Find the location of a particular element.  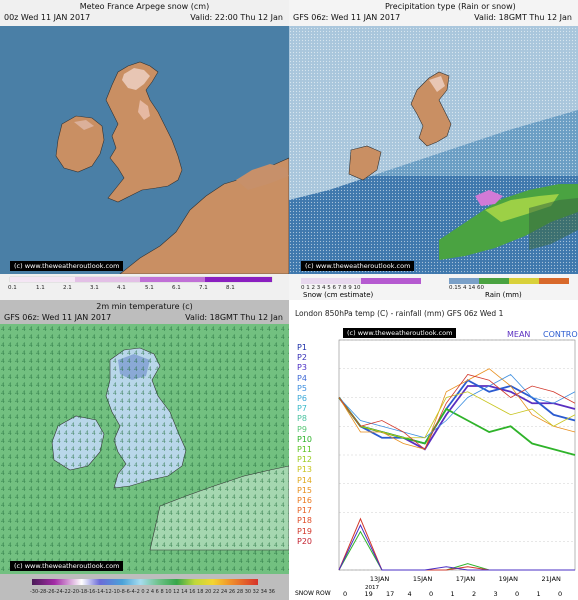

snow-area-scotland is located at coordinates (136, 79).